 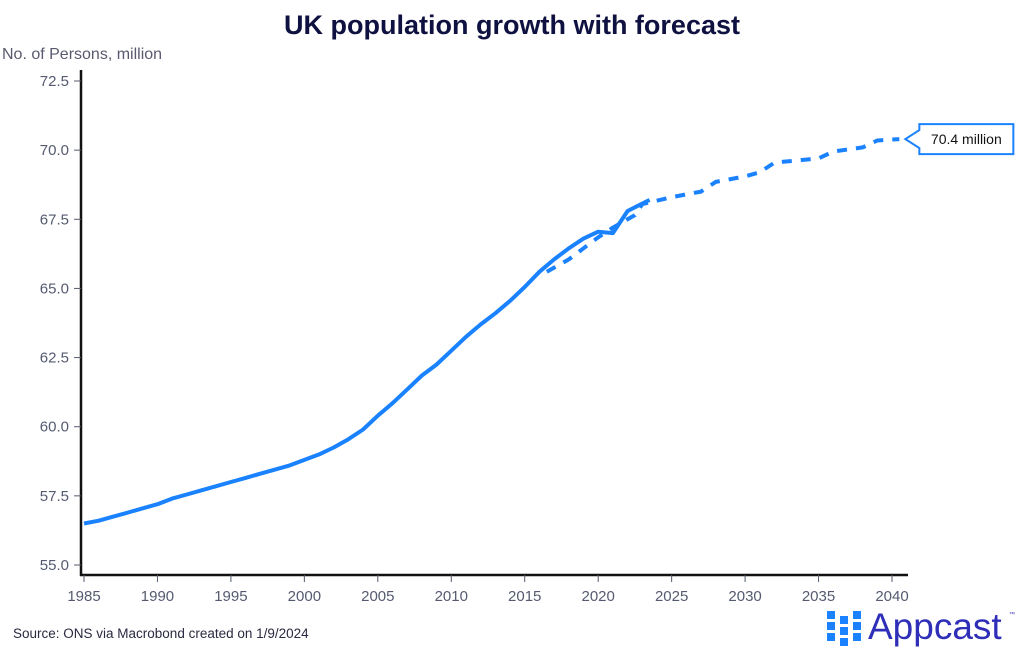 What do you see at coordinates (935, 626) in the screenshot?
I see `appcast-logo-text: Appcast` at bounding box center [935, 626].